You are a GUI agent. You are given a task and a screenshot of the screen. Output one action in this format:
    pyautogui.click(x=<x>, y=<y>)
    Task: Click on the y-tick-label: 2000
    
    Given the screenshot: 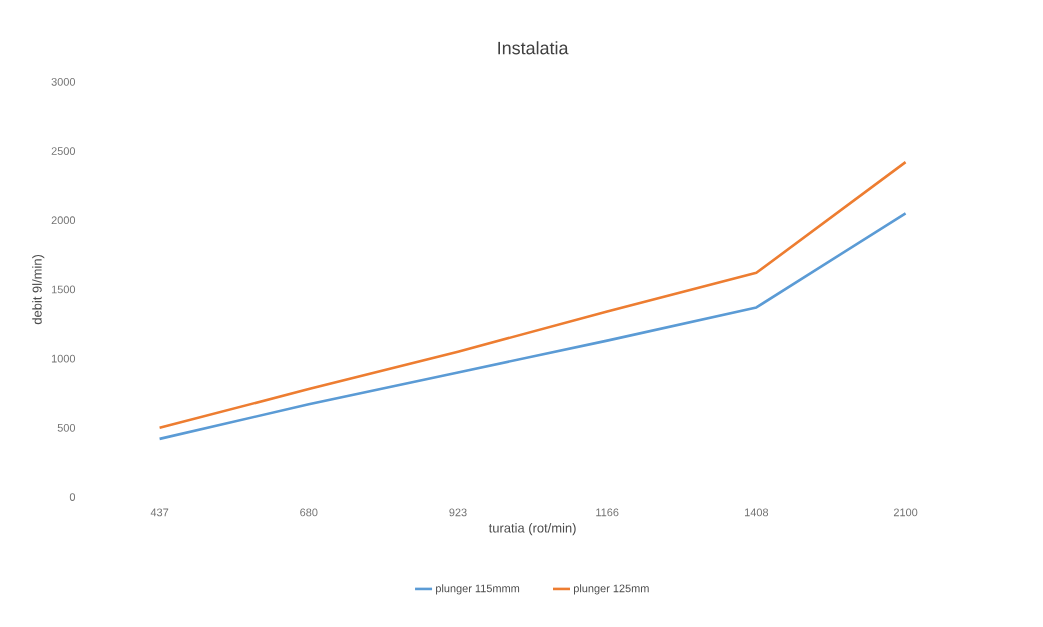 What is the action you would take?
    pyautogui.click(x=63, y=220)
    